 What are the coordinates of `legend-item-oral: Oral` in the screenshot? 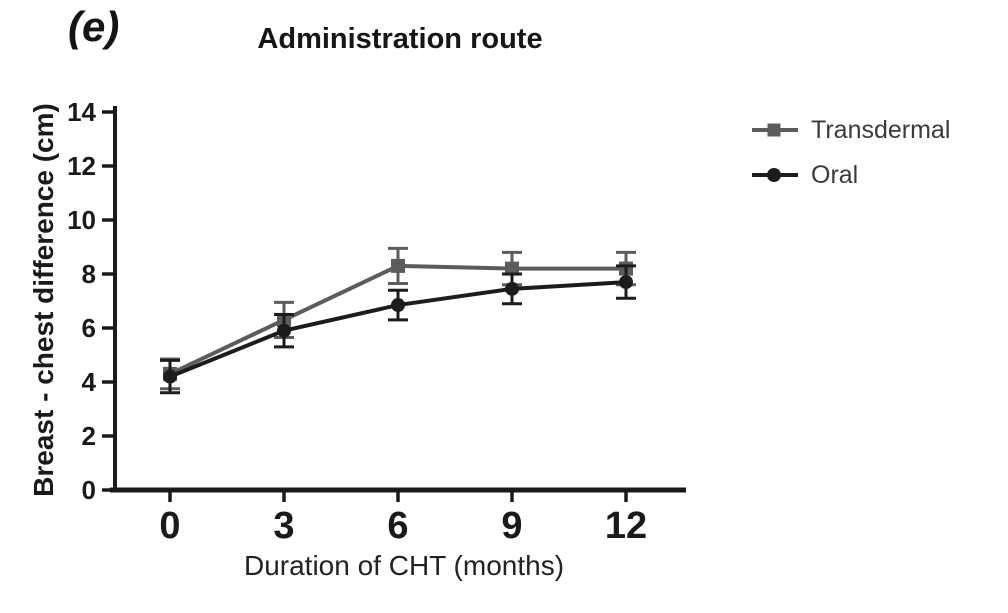 It's located at (851, 175).